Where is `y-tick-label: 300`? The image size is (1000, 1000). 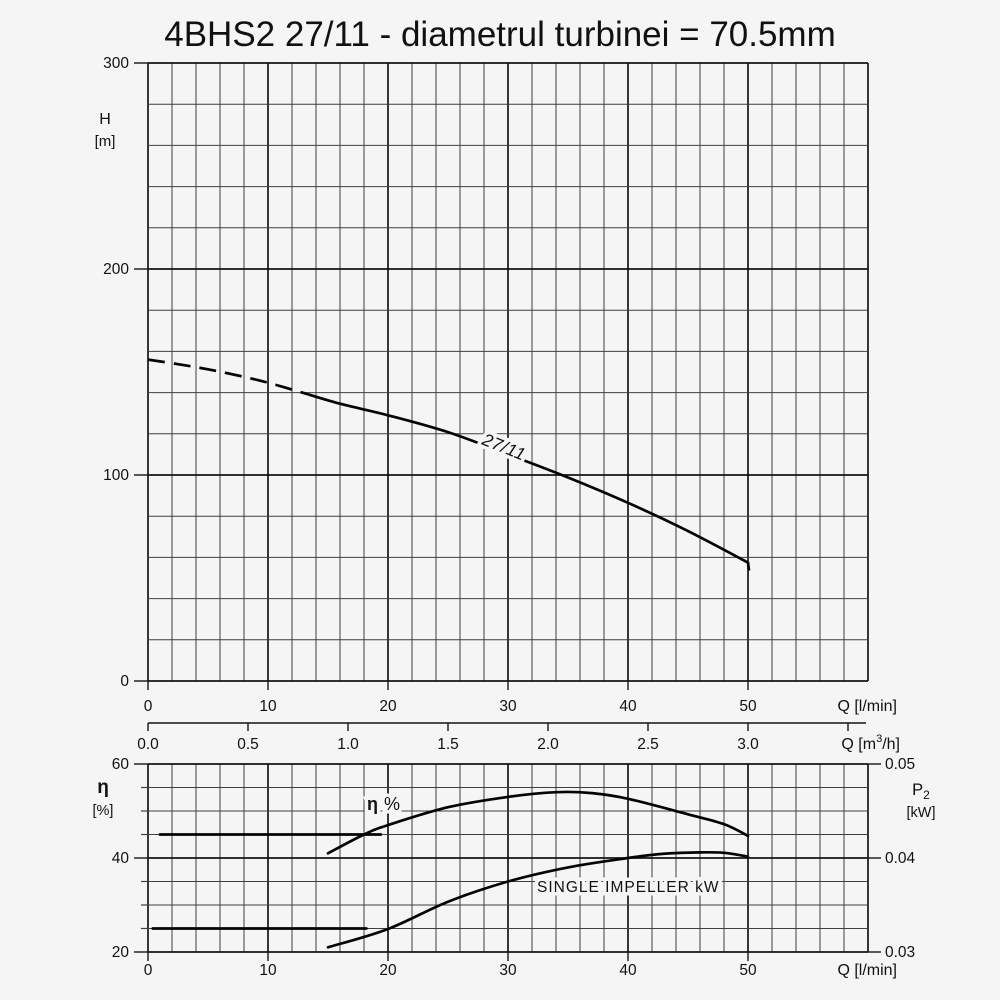
y-tick-label: 300 is located at coordinates (116, 63).